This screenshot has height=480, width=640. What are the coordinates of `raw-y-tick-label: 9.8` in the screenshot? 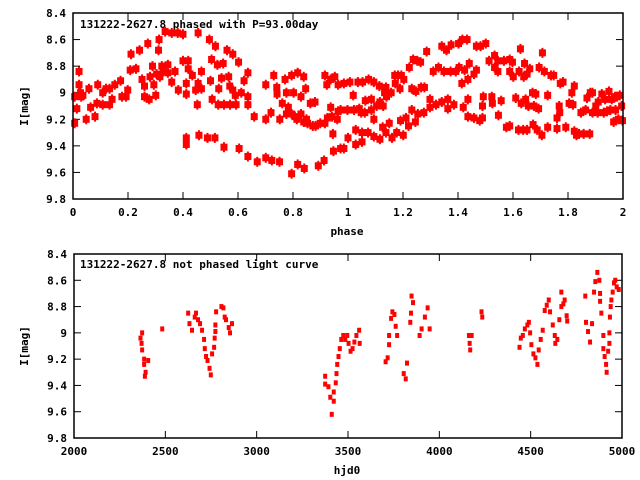 It's located at (57, 438).